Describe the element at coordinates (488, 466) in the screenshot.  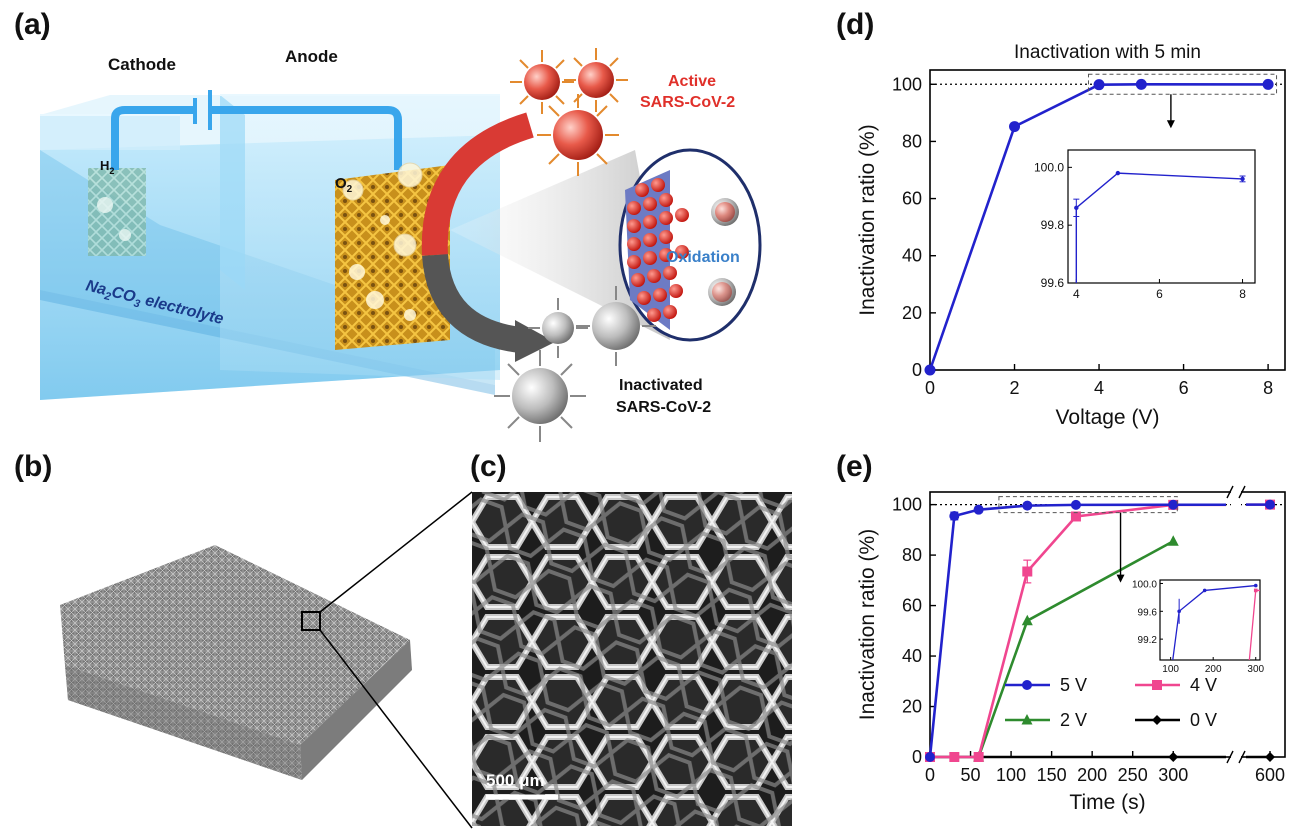
I see `panel-label-c: (c)` at that location.